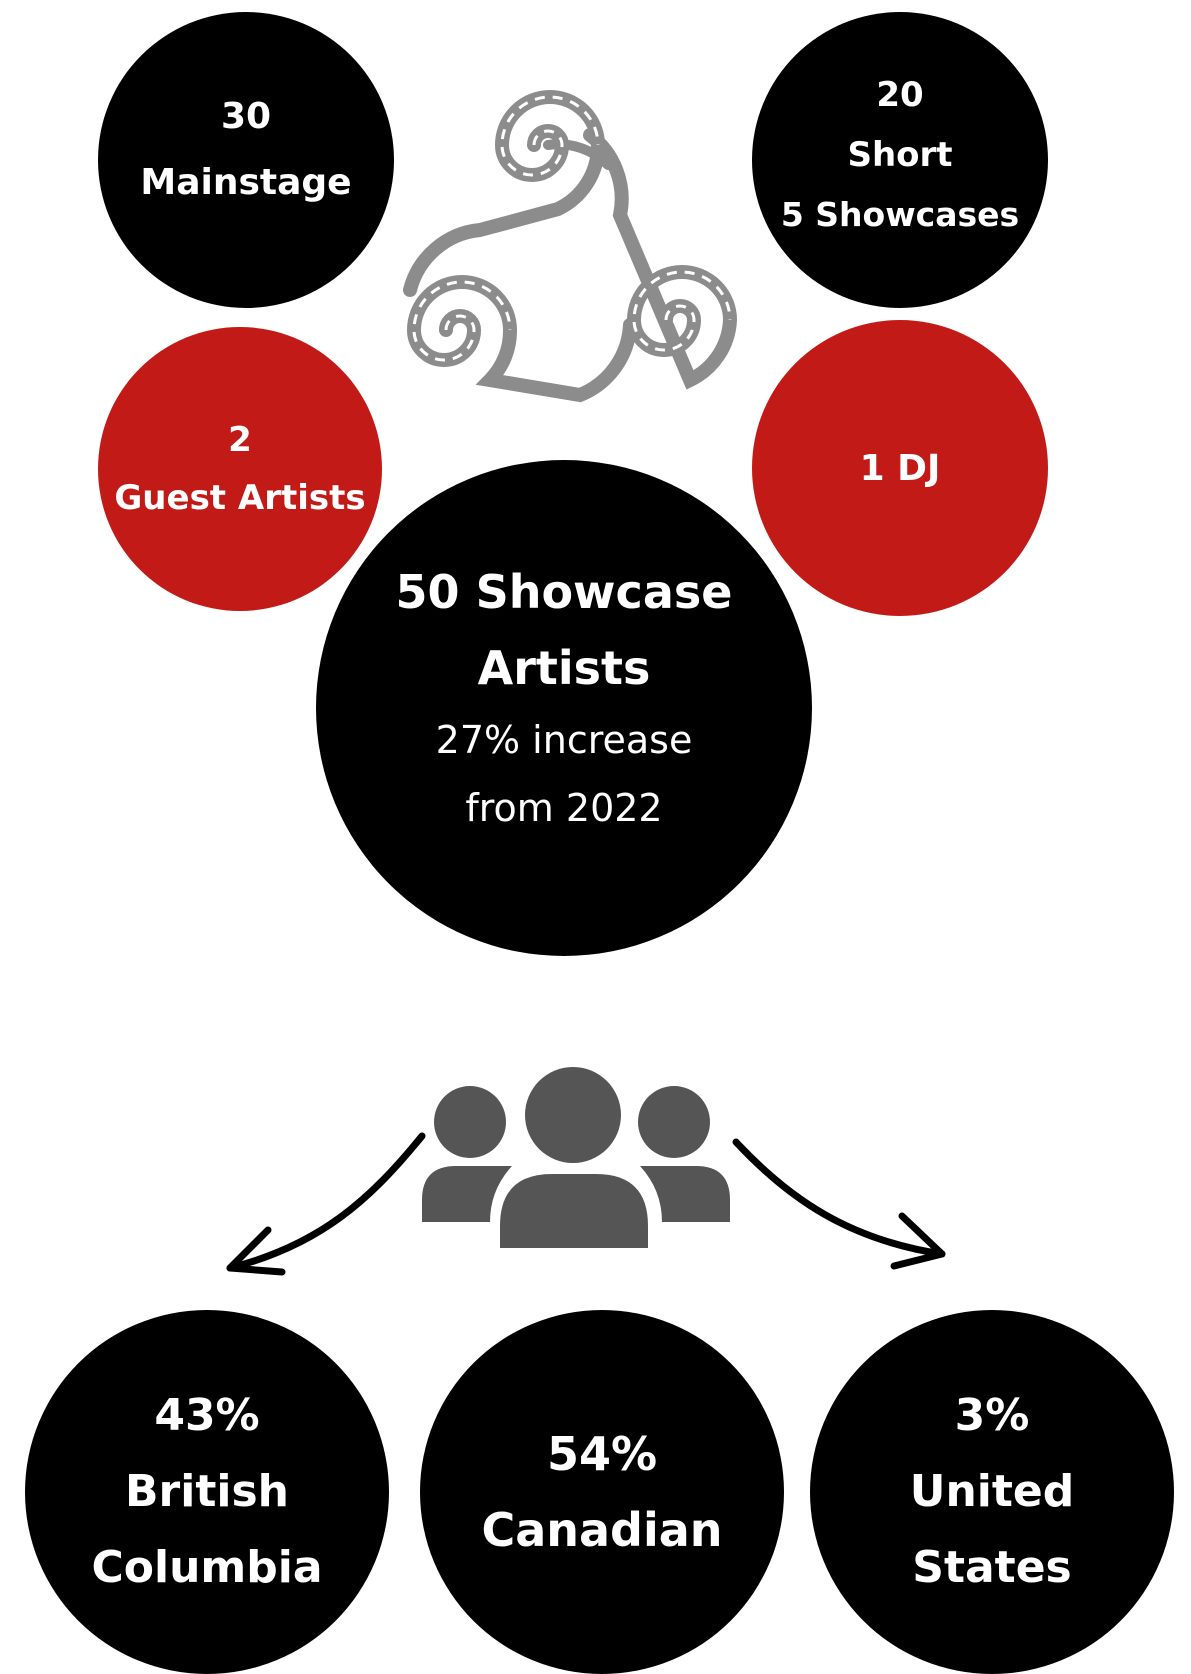  Describe the element at coordinates (602, 1454) in the screenshot. I see `canadian-percent: 54%` at that location.